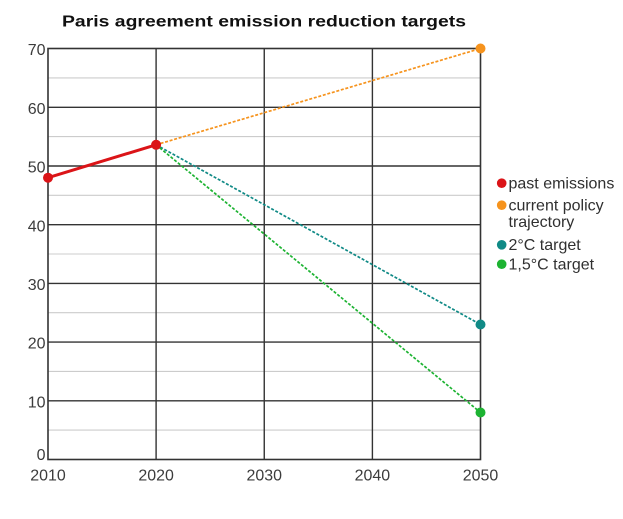  What do you see at coordinates (37, 285) in the screenshot?
I see `svg-text: 30` at bounding box center [37, 285].